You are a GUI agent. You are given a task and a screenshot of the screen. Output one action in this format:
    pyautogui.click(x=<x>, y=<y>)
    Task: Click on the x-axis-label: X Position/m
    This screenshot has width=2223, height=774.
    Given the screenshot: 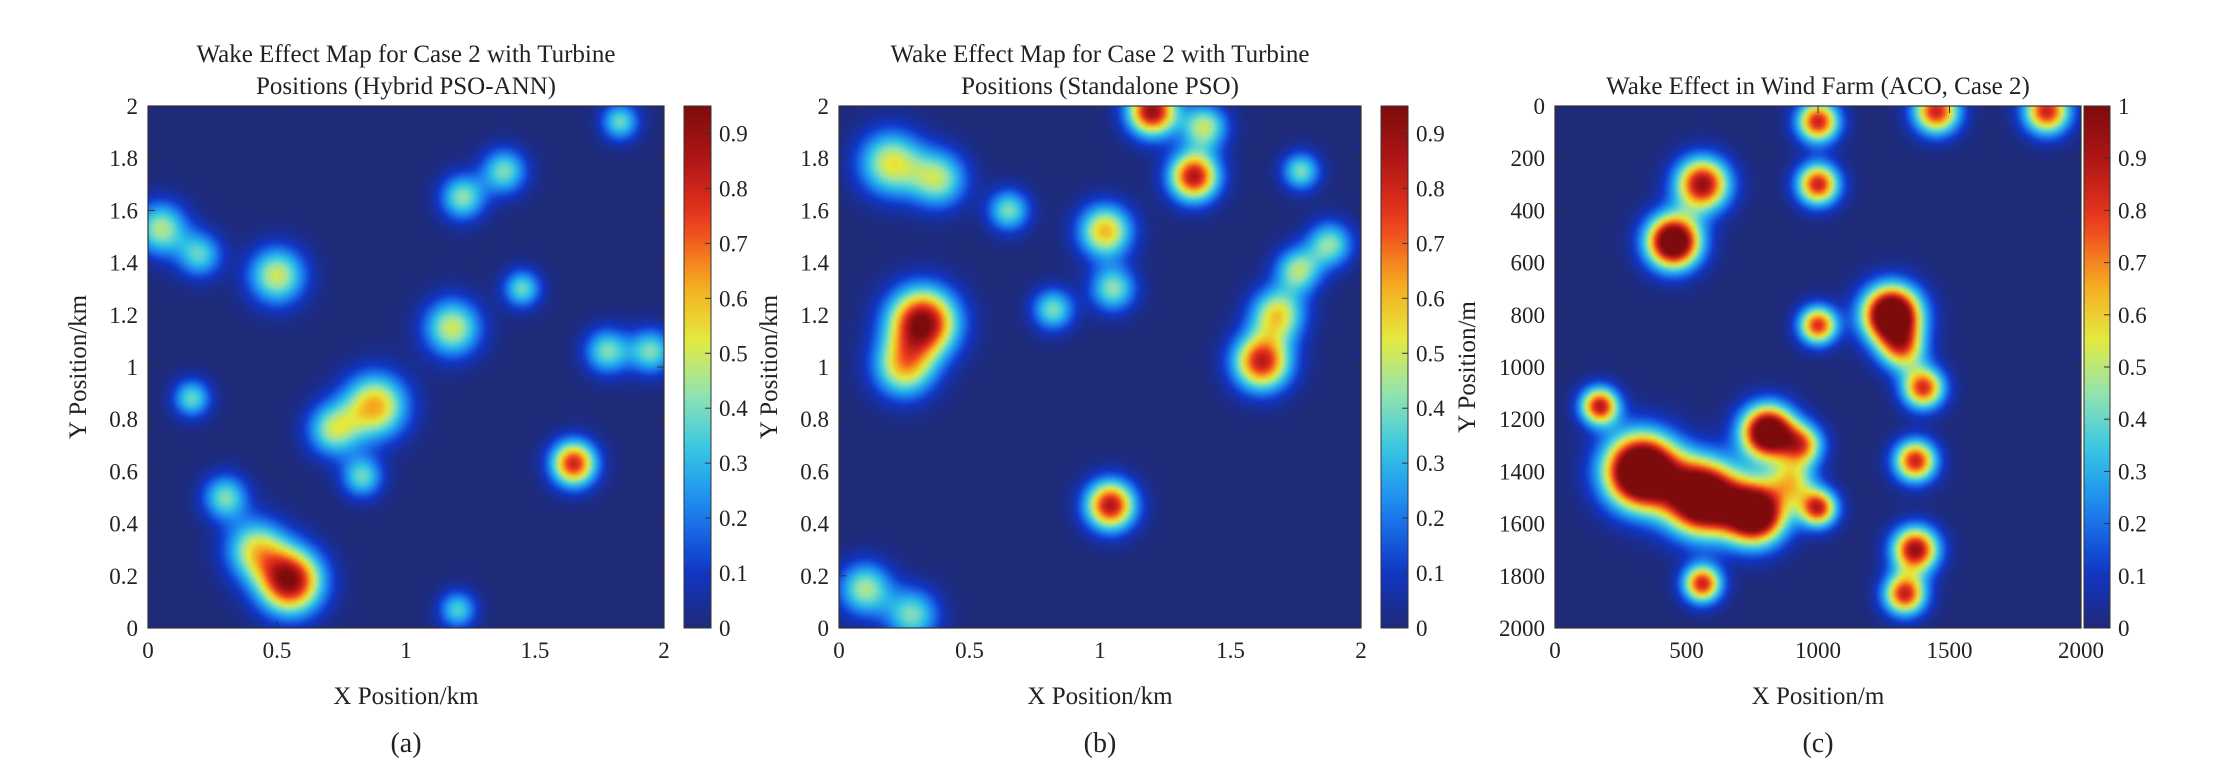 What is the action you would take?
    pyautogui.click(x=1818, y=696)
    